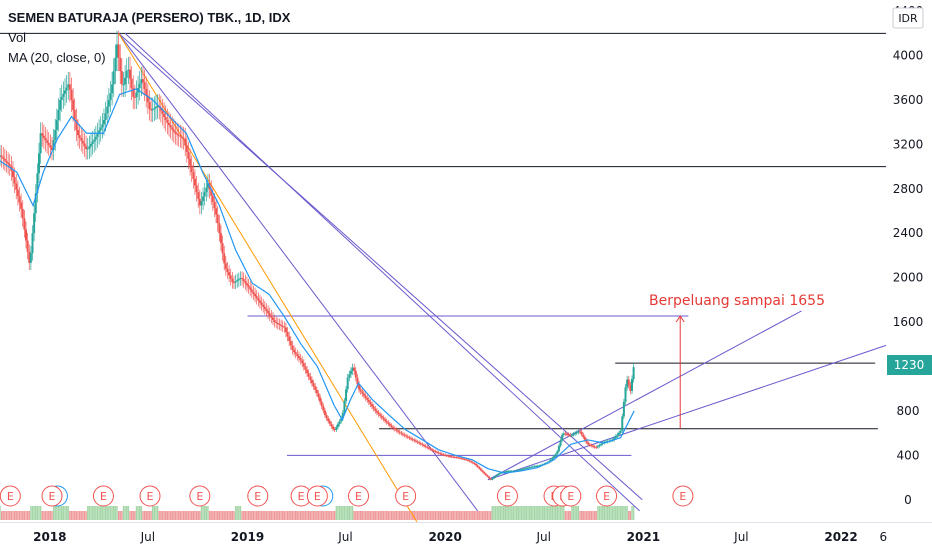  What do you see at coordinates (347, 496) in the screenshot?
I see `earnings-markers: DDEEEEEEEEEEEEEEEE` at bounding box center [347, 496].